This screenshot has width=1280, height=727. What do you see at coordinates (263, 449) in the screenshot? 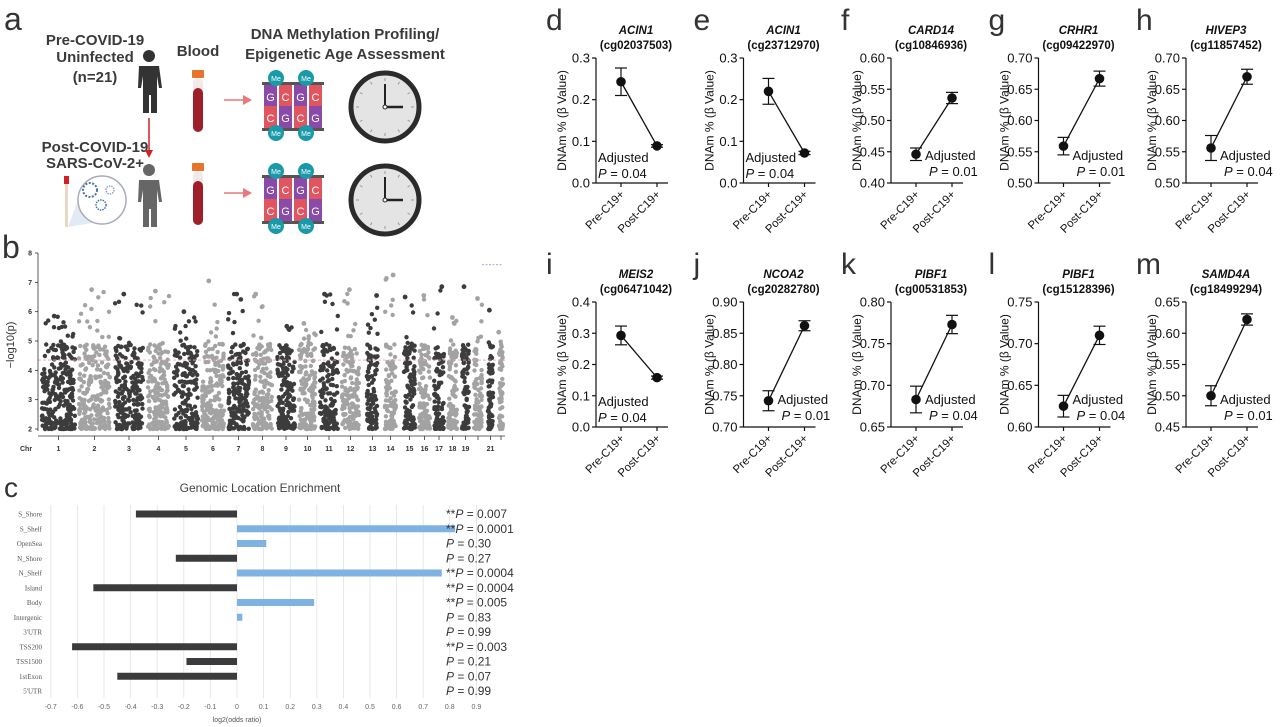
I see `chromosome-label: 8` at bounding box center [263, 449].